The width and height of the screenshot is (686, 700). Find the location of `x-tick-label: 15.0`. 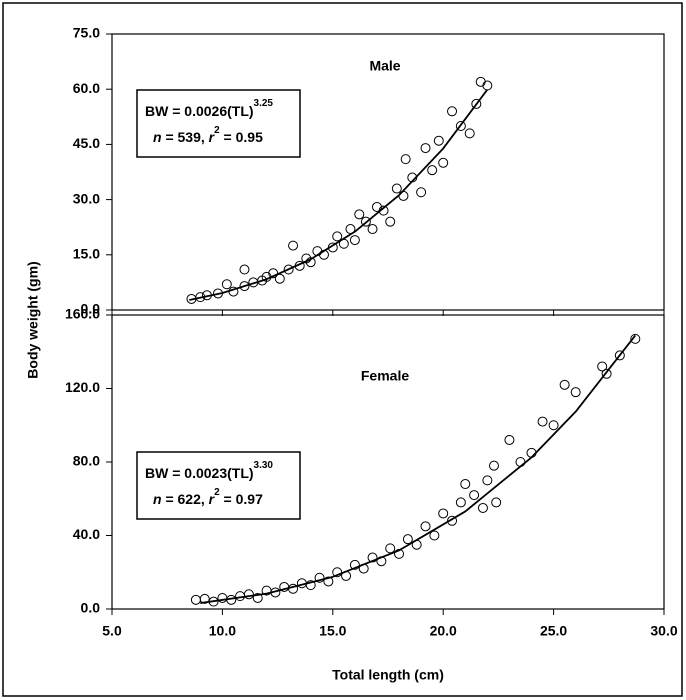

x-tick-label: 15.0 is located at coordinates (332, 631).